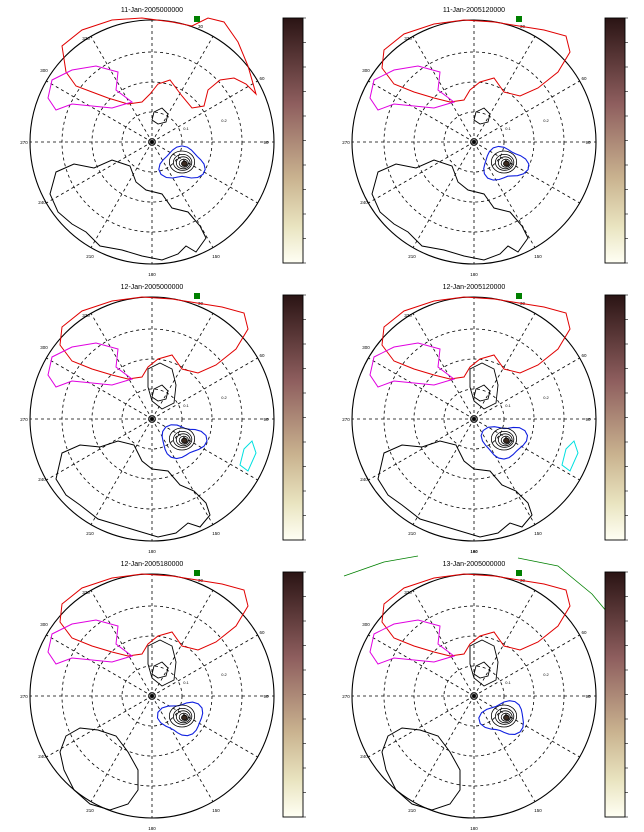 The image size is (644, 832). What do you see at coordinates (201, 26) in the screenshot?
I see `angle-label-n: 30` at bounding box center [201, 26].